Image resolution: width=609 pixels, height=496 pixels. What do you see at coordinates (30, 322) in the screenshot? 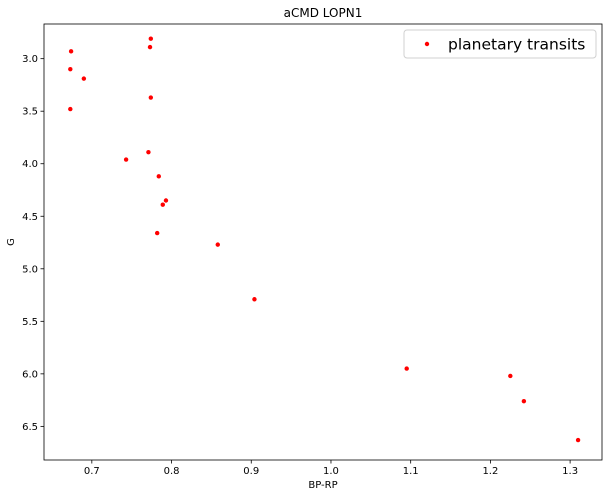
I see `y-tick-label: 5.5` at bounding box center [30, 322].